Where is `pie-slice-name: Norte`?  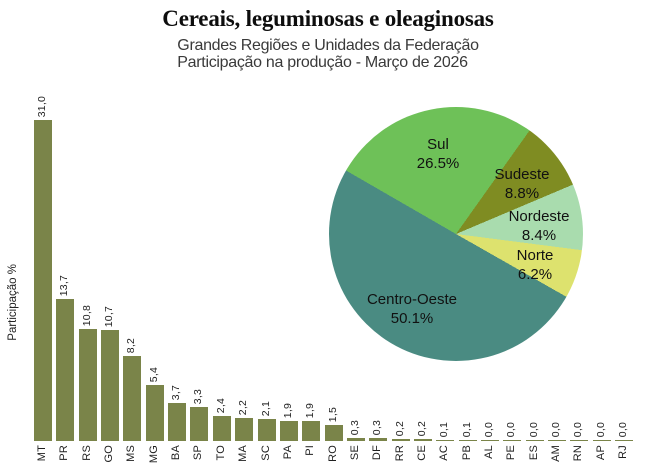 pie-slice-name: Norte is located at coordinates (535, 255).